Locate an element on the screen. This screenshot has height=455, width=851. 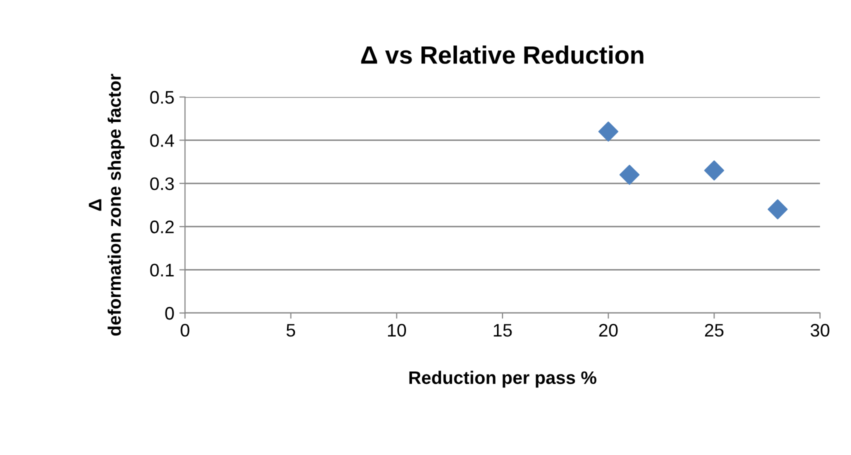
x-tick-label: 20 is located at coordinates (608, 330).